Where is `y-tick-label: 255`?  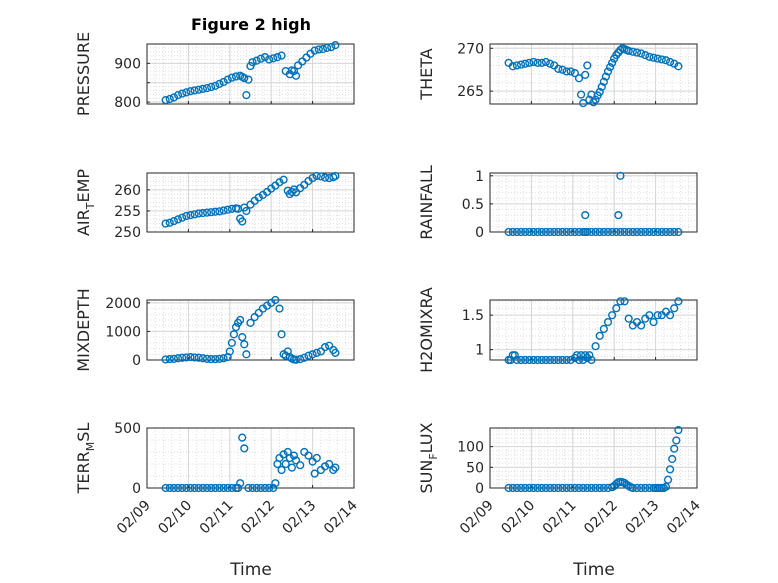
y-tick-label: 255 is located at coordinates (127, 212).